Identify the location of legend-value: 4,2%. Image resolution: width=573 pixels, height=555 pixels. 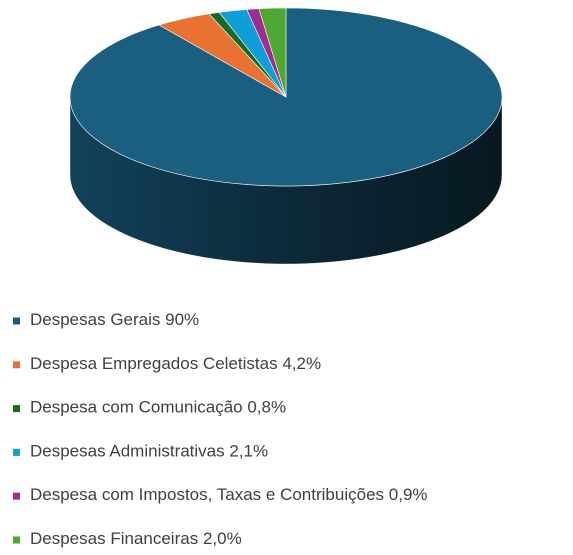
(301, 363).